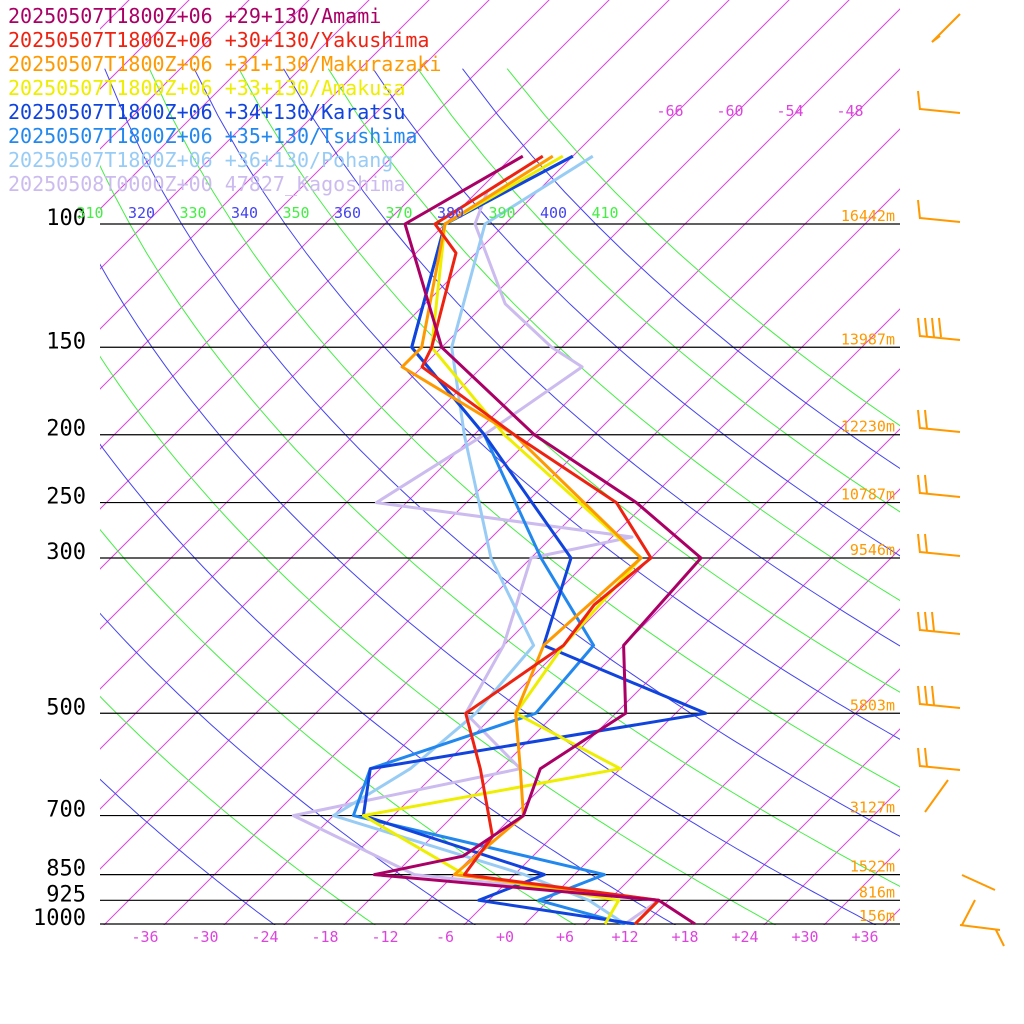  What do you see at coordinates (212, 136) in the screenshot?
I see `legend-entry: 20250507T1800Z+06 +35+130/Tsushima` at bounding box center [212, 136].